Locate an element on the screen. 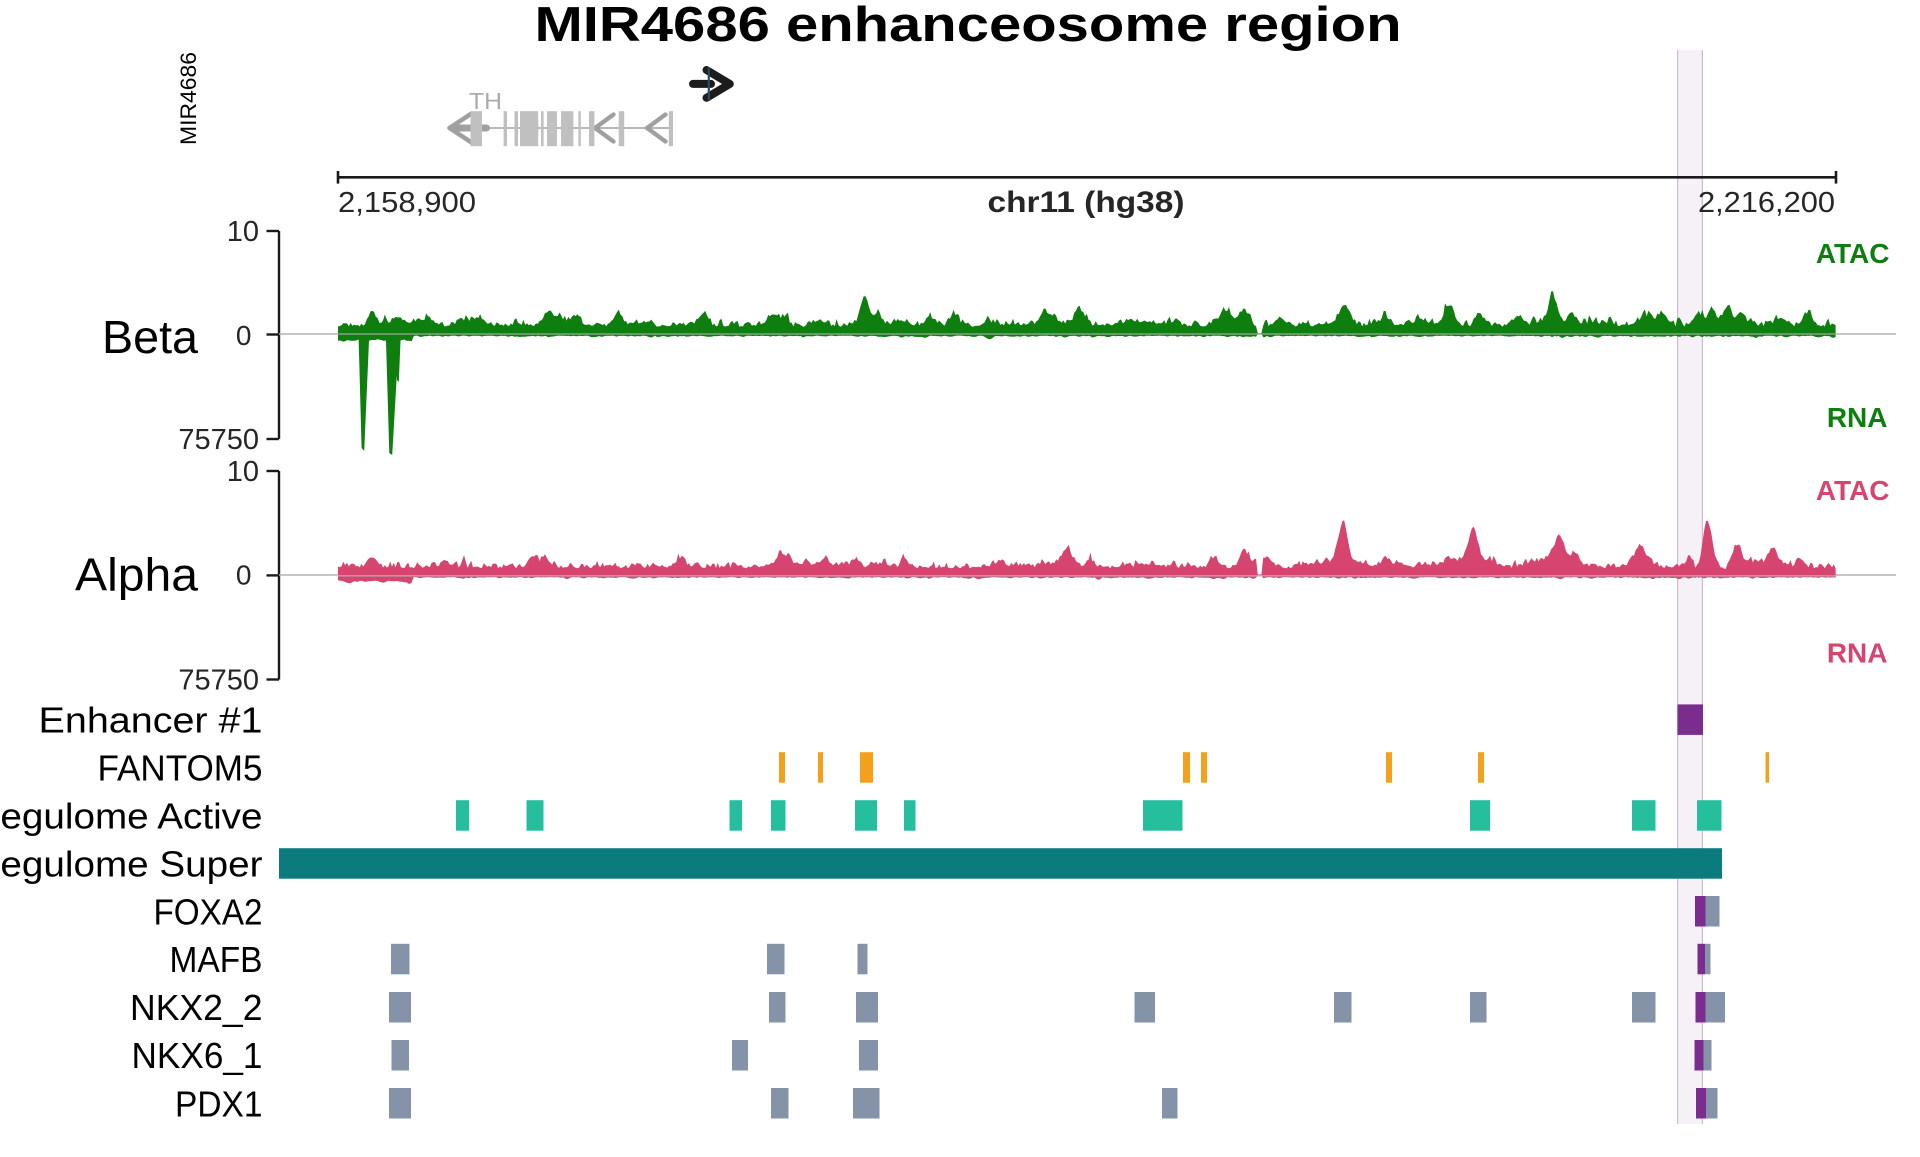 Image resolution: width=1920 pixels, height=1157 pixels. svg-text: 2,158,900 is located at coordinates (407, 203).